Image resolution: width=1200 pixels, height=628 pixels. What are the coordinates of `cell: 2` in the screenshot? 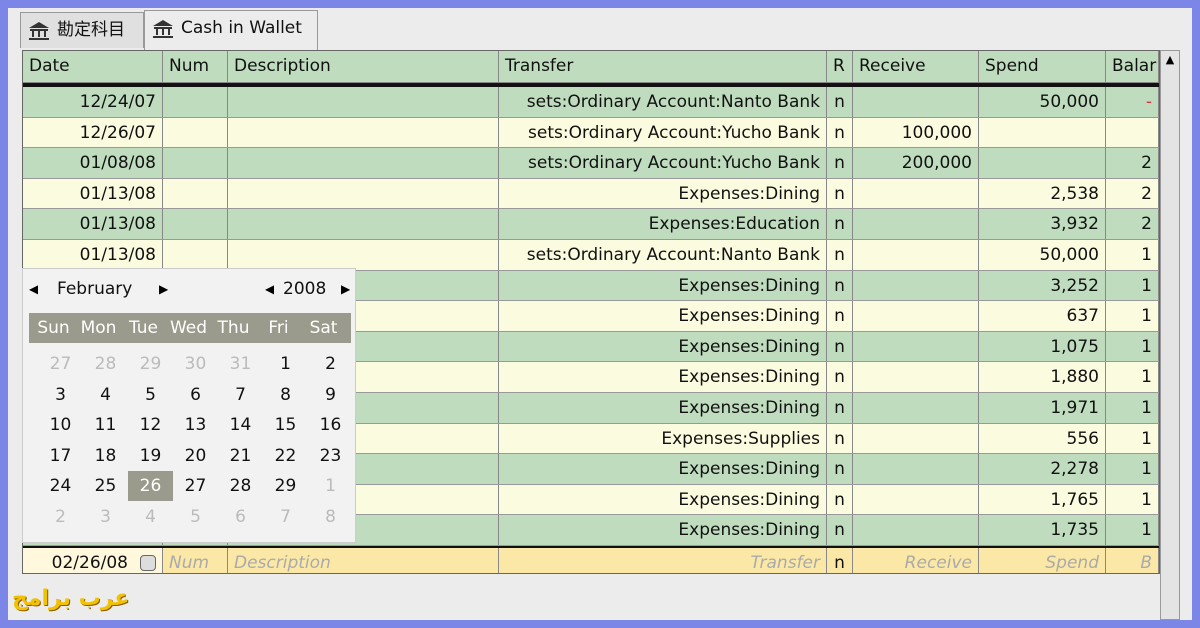 It's located at (1132, 193).